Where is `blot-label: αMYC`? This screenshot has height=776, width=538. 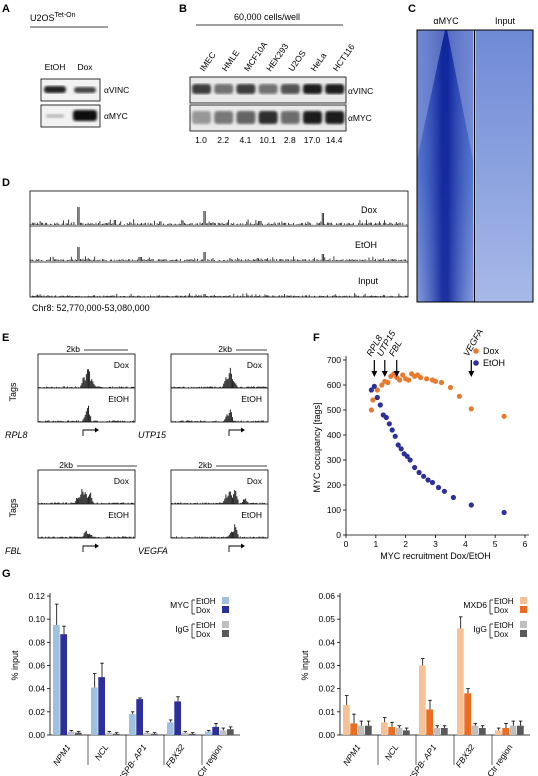 blot-label: αMYC is located at coordinates (116, 116).